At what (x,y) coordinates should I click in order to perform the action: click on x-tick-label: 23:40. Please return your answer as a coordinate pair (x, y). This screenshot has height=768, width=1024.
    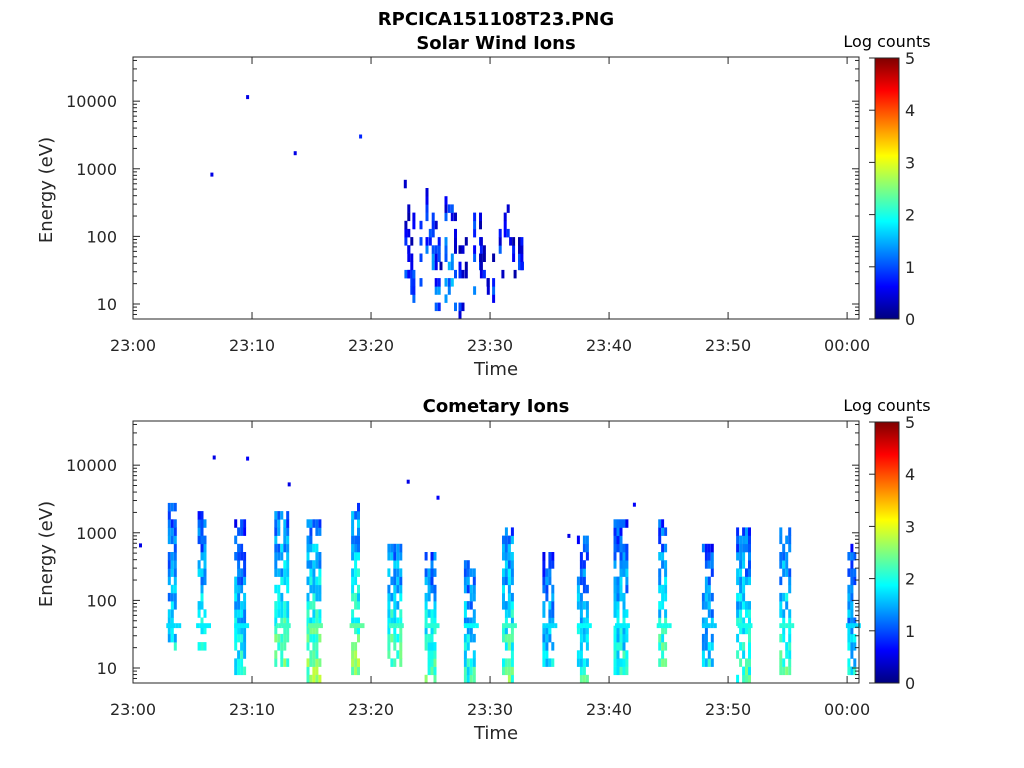
    Looking at the image, I should click on (609, 709).